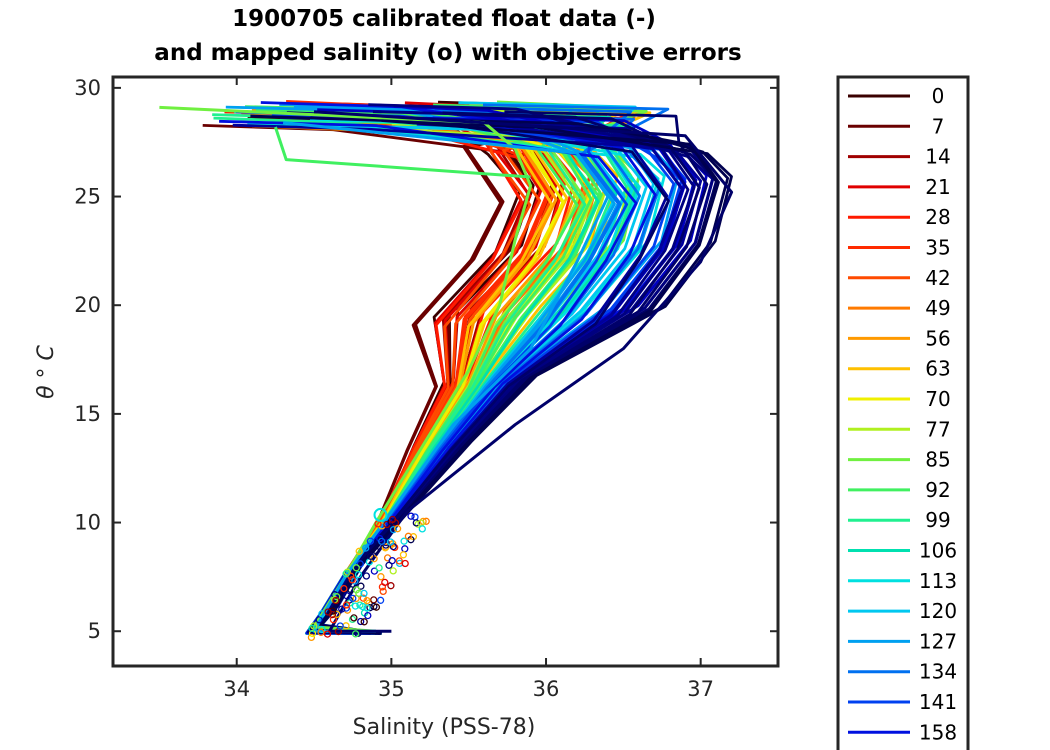  I want to click on legend-label: 49, so click(937, 308).